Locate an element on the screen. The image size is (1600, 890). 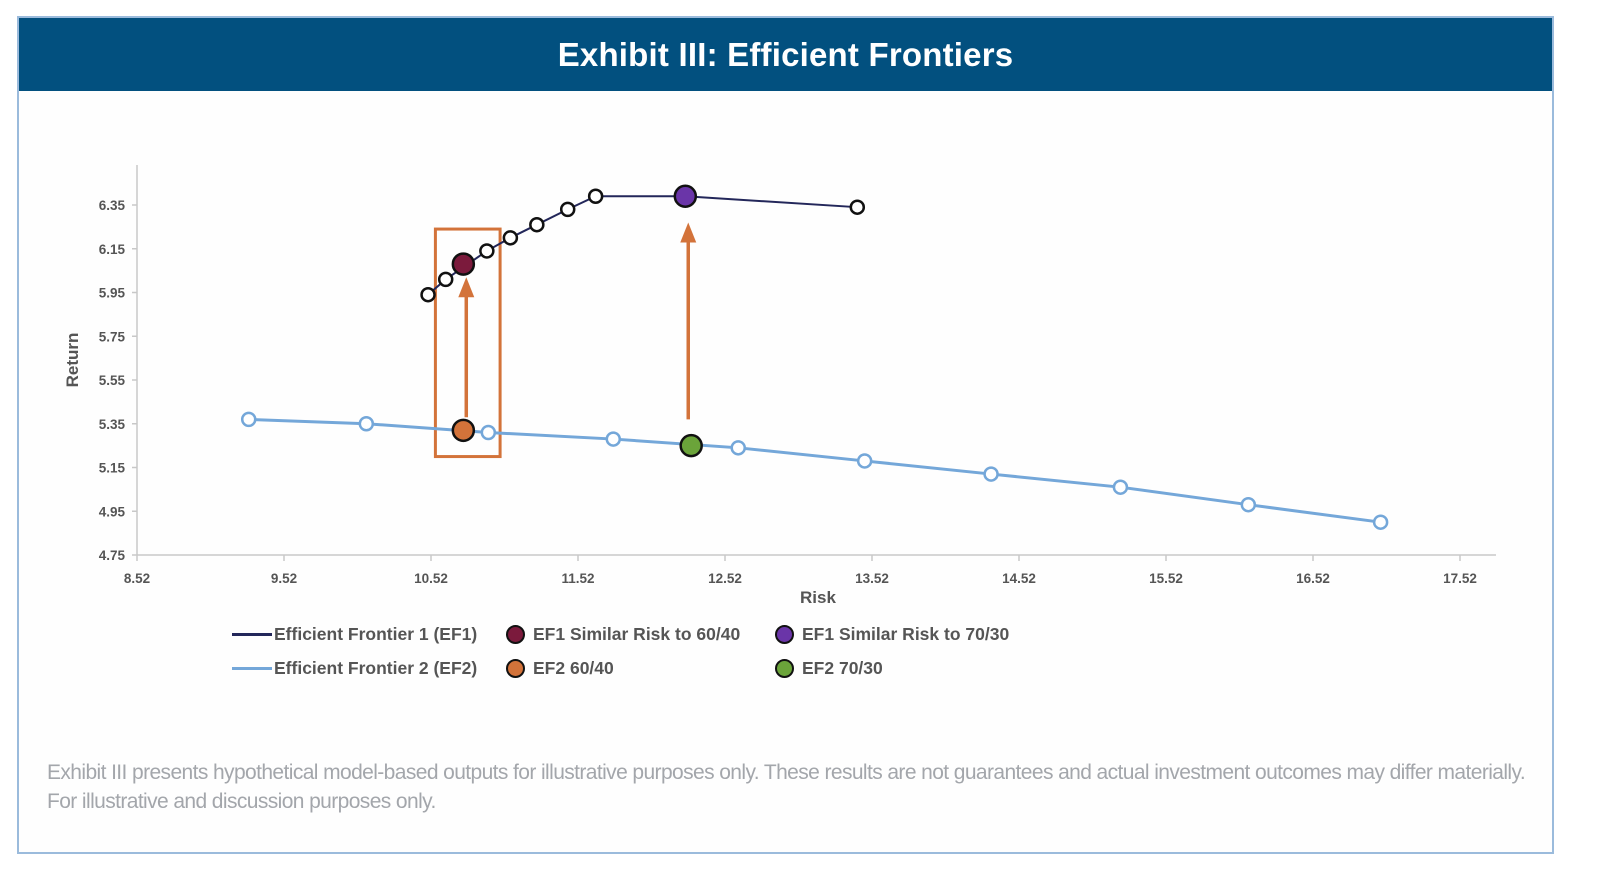
x-tick-label: 12.52 is located at coordinates (725, 578).